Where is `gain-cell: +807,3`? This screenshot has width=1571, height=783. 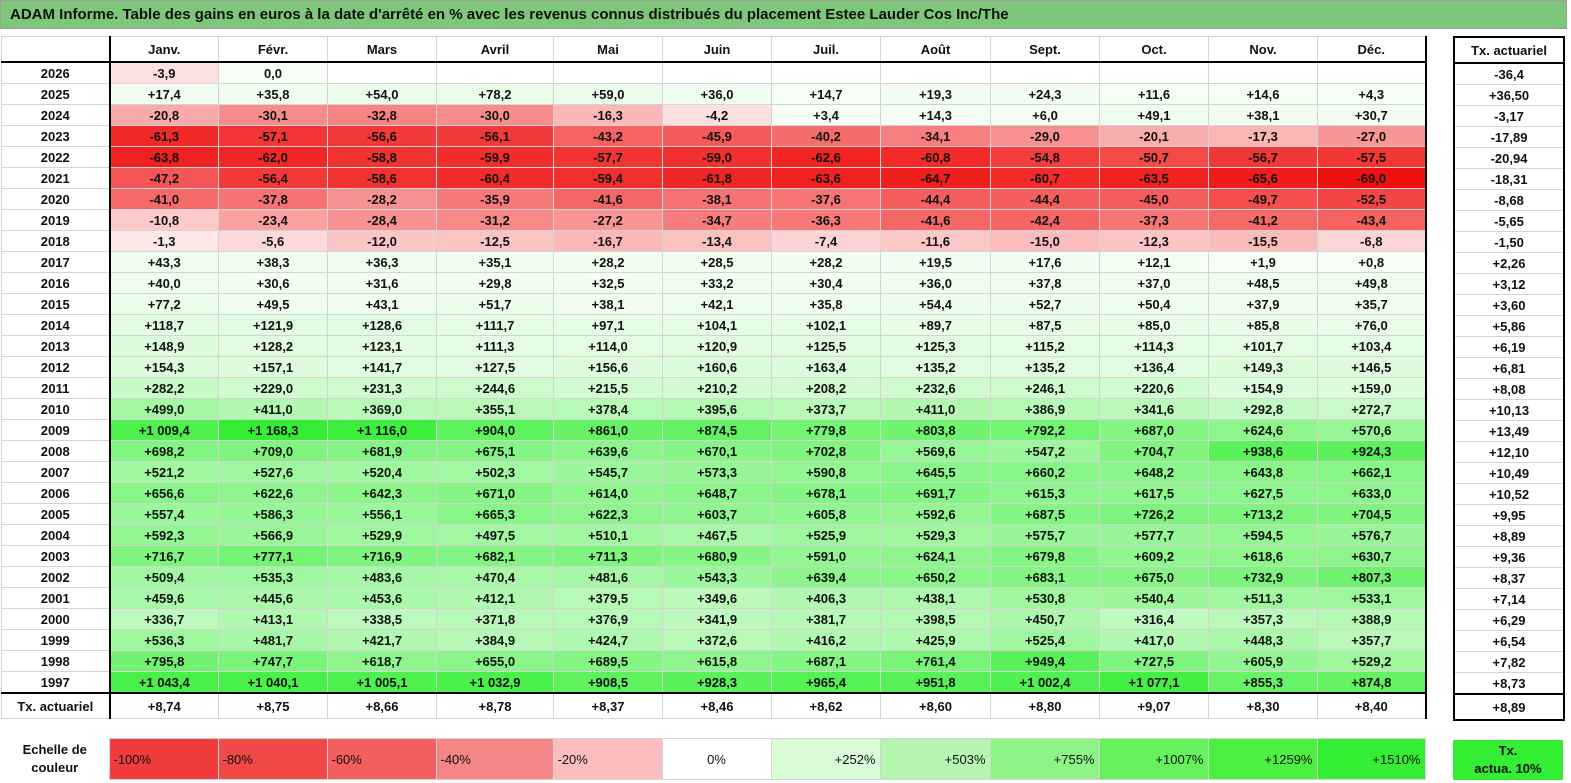 gain-cell: +807,3 is located at coordinates (1372, 577).